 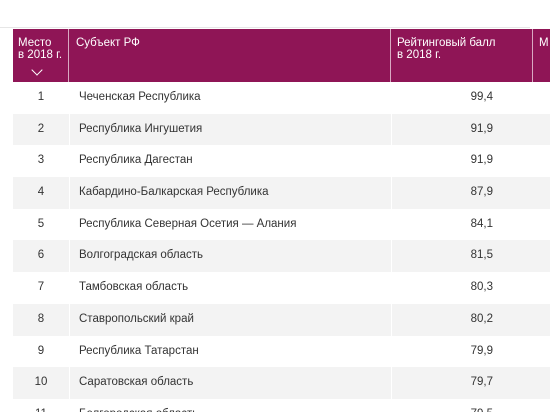 I want to click on cell-place: 6, so click(x=41, y=255).